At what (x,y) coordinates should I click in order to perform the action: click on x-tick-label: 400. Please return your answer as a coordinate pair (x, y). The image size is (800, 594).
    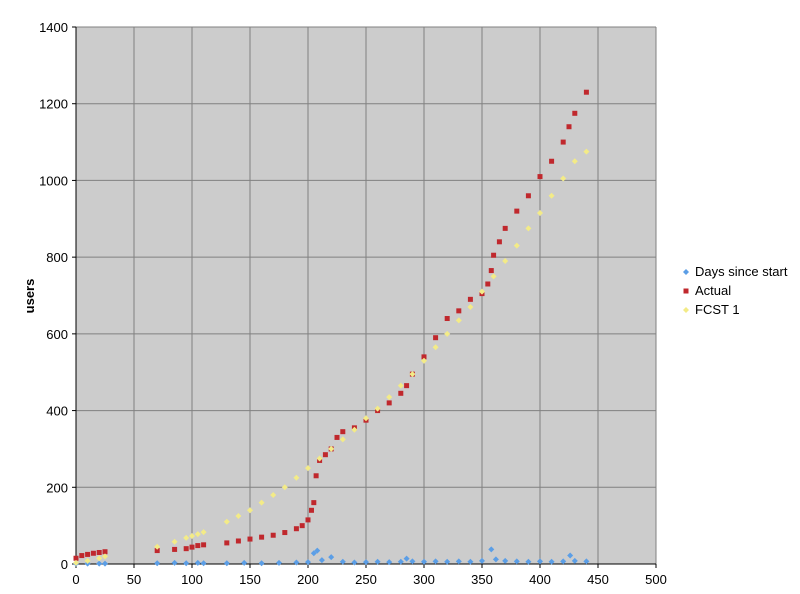
    Looking at the image, I should click on (540, 579).